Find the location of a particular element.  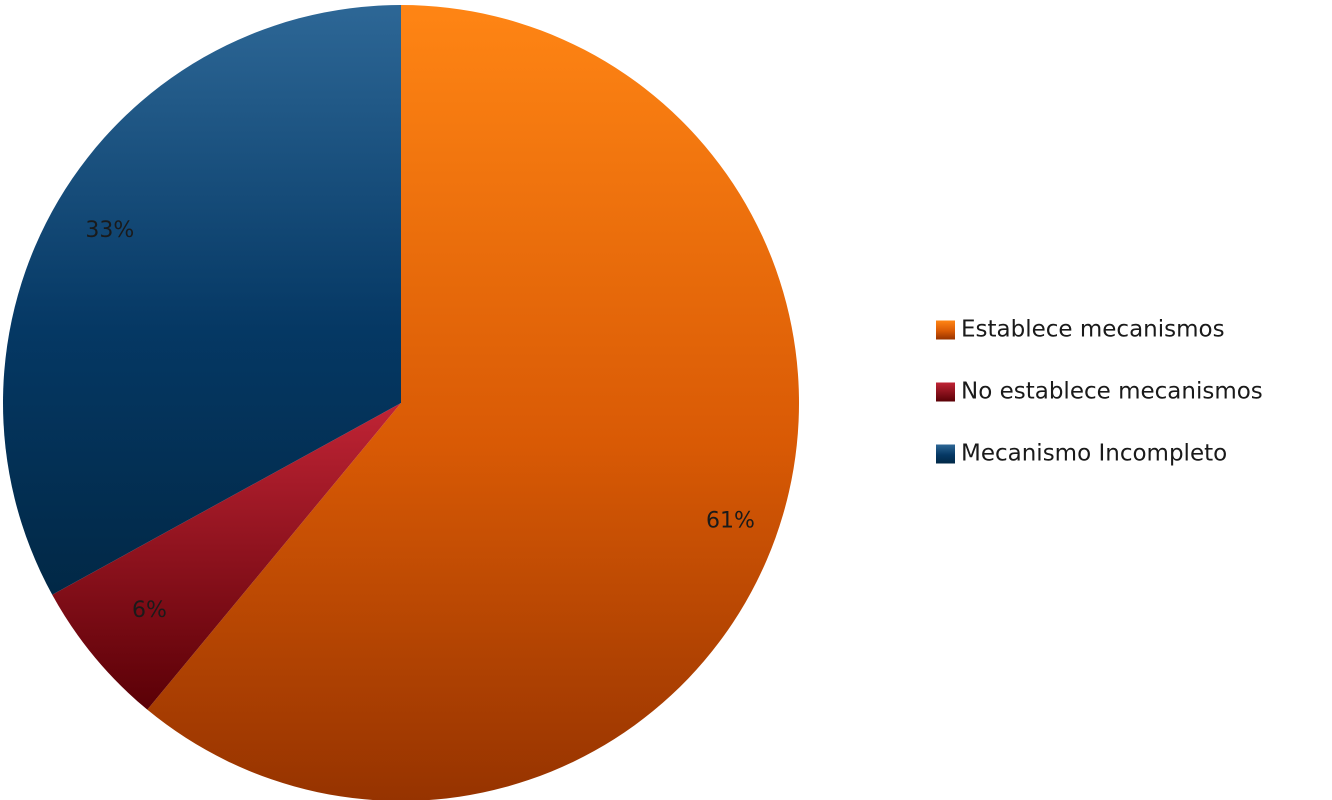

legend-label-3: Mecanismo Incompleto is located at coordinates (1094, 454).